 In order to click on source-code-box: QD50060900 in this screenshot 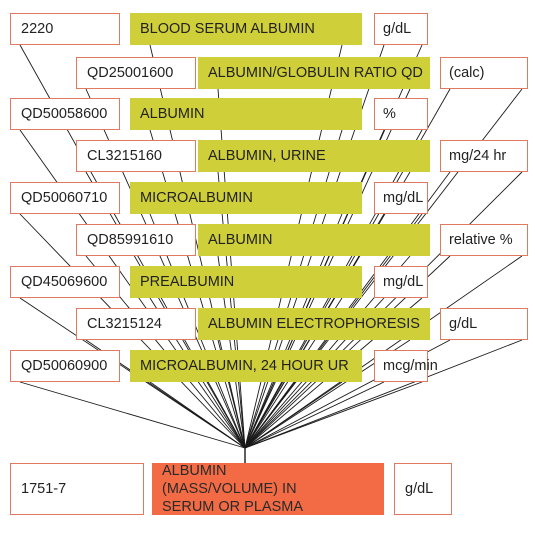, I will do `click(65, 366)`.